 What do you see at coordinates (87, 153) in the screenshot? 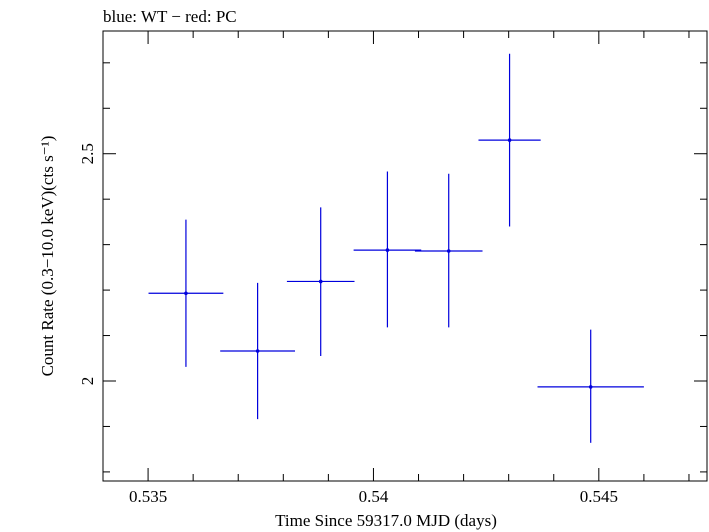
I see `y-tick-label: 2.5` at bounding box center [87, 153].